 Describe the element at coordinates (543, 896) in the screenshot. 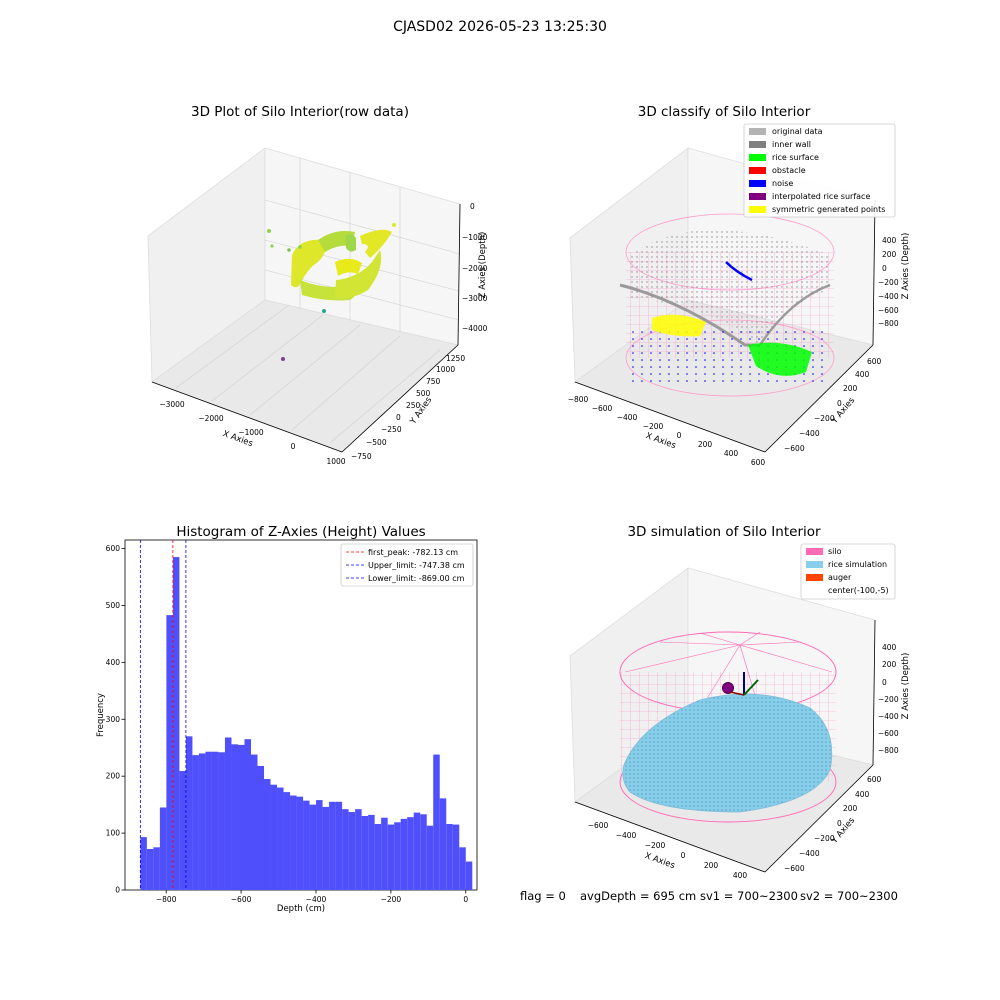

I see `status-flag: flag = 0` at that location.